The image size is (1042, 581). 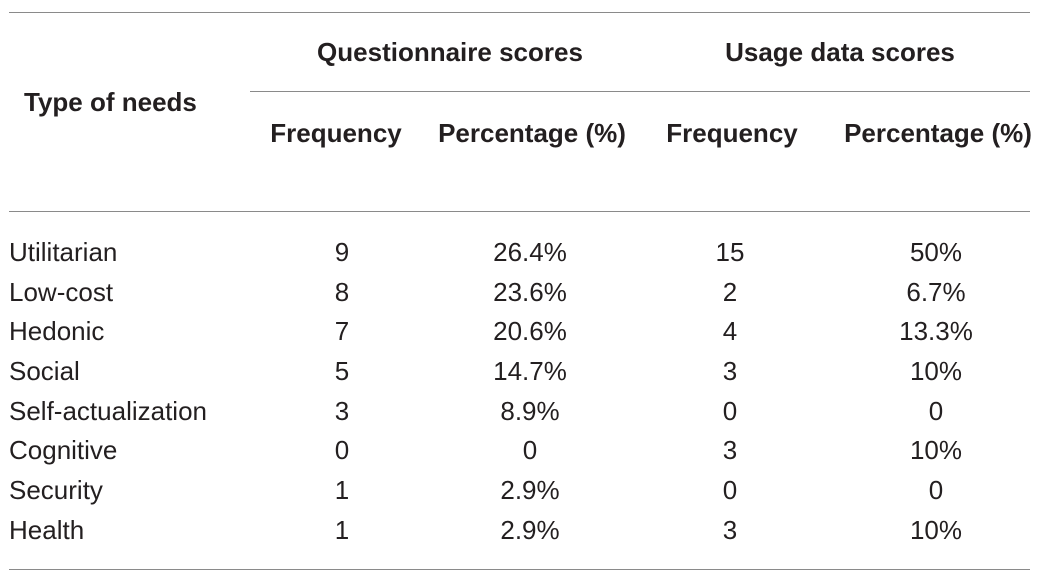 What do you see at coordinates (342, 371) in the screenshot?
I see `questionnaire-frequency: 5` at bounding box center [342, 371].